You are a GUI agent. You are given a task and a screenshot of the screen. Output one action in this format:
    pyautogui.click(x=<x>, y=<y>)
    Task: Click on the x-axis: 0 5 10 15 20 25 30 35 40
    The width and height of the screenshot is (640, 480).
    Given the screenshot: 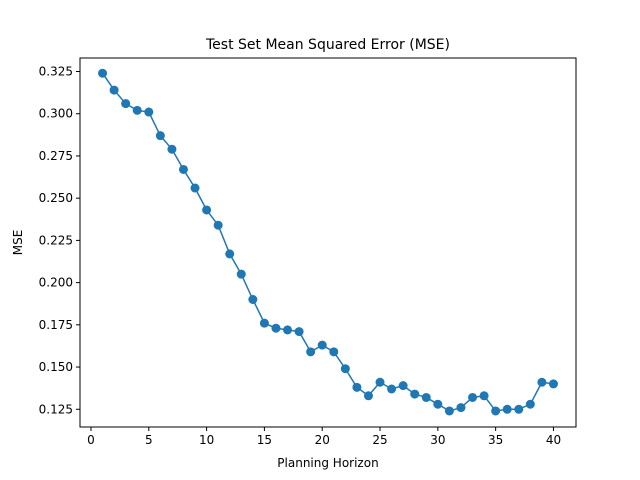 What is the action you would take?
    pyautogui.click(x=324, y=437)
    